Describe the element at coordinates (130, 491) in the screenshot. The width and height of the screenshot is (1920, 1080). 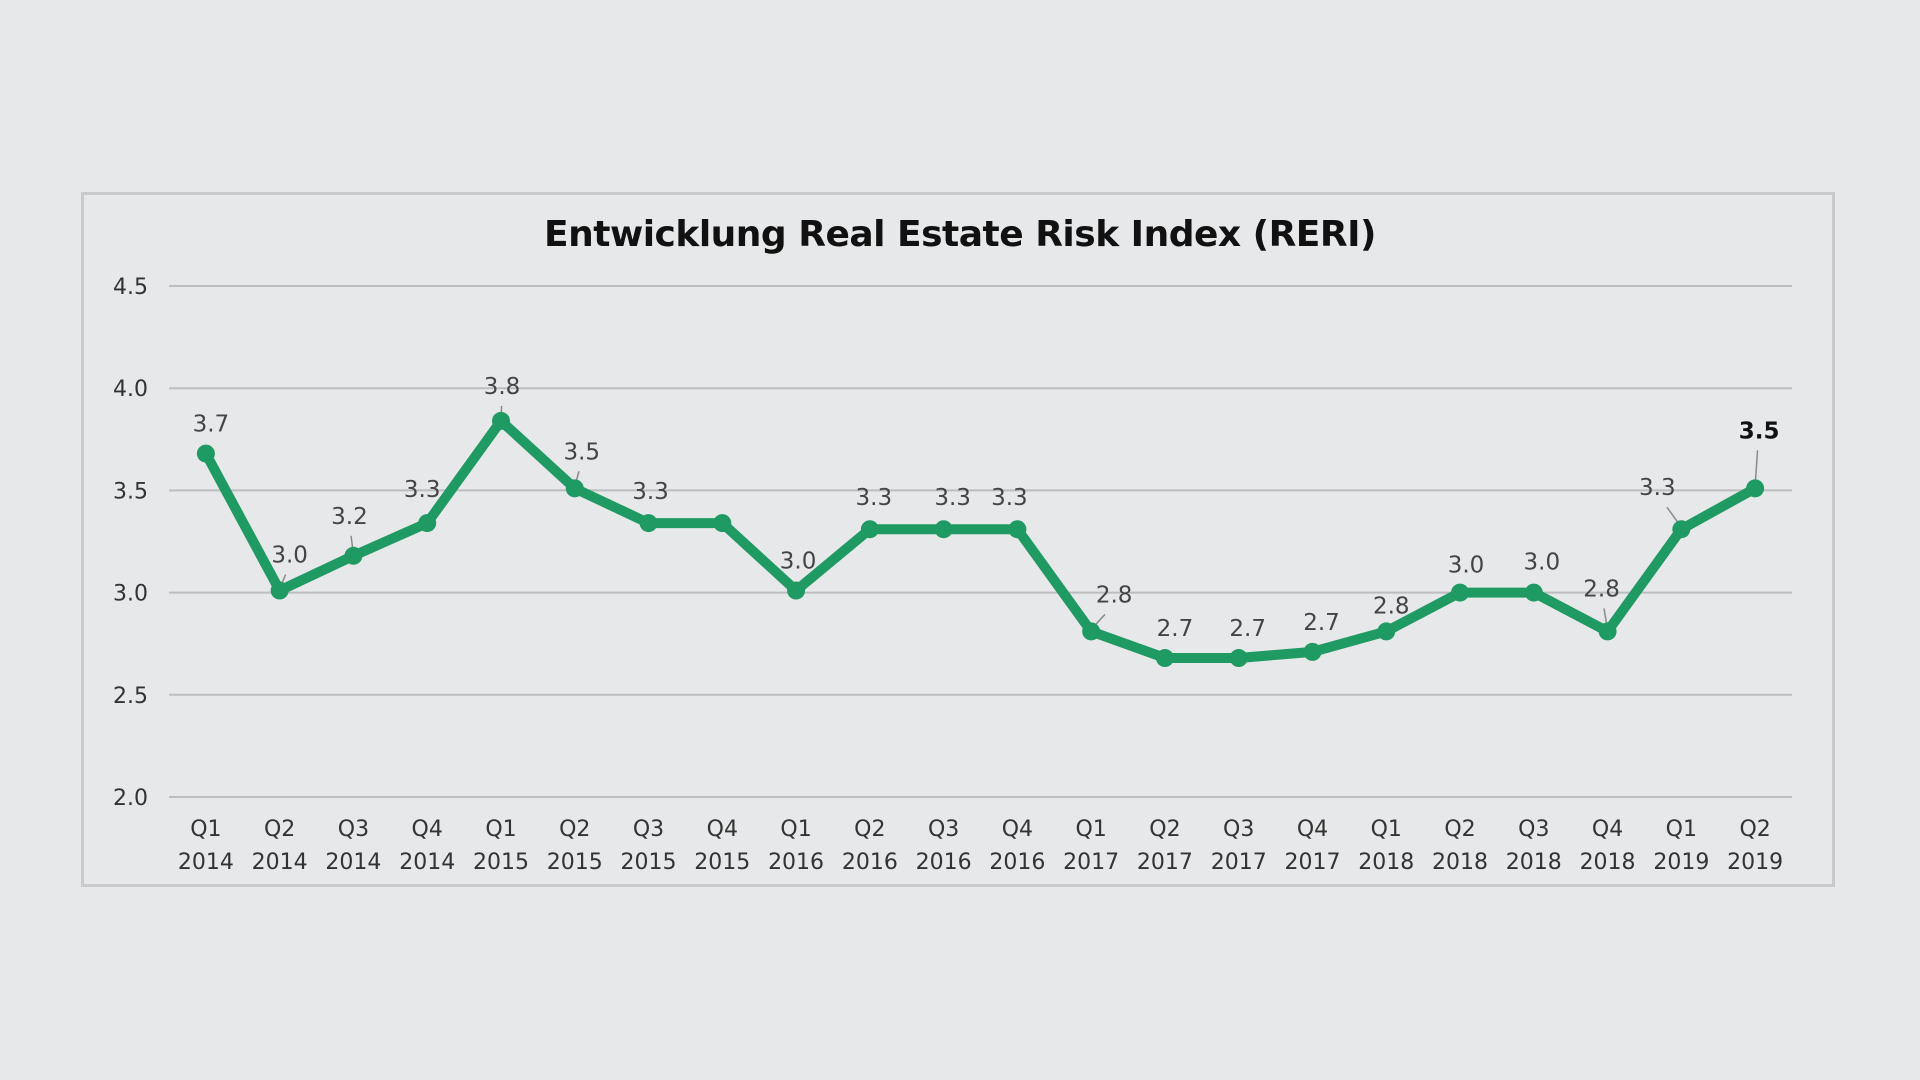
I see `y-tick-label: 3.5` at that location.